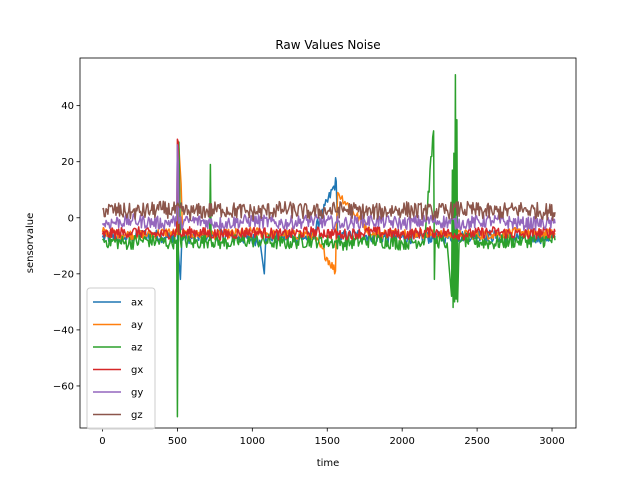 Image resolution: width=640 pixels, height=480 pixels. What do you see at coordinates (136, 348) in the screenshot?
I see `legend-label-az: az` at bounding box center [136, 348].